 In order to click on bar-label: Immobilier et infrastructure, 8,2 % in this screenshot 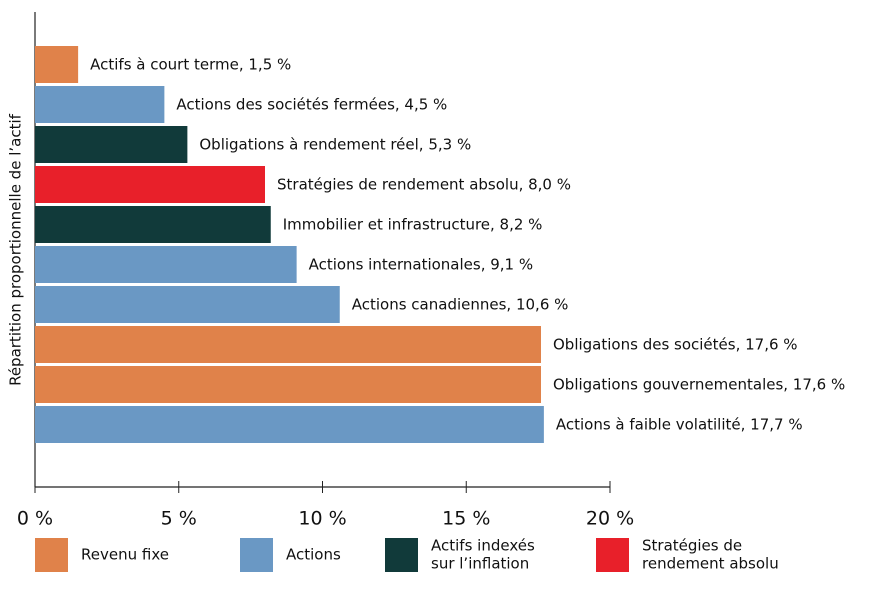, I will do `click(413, 225)`.